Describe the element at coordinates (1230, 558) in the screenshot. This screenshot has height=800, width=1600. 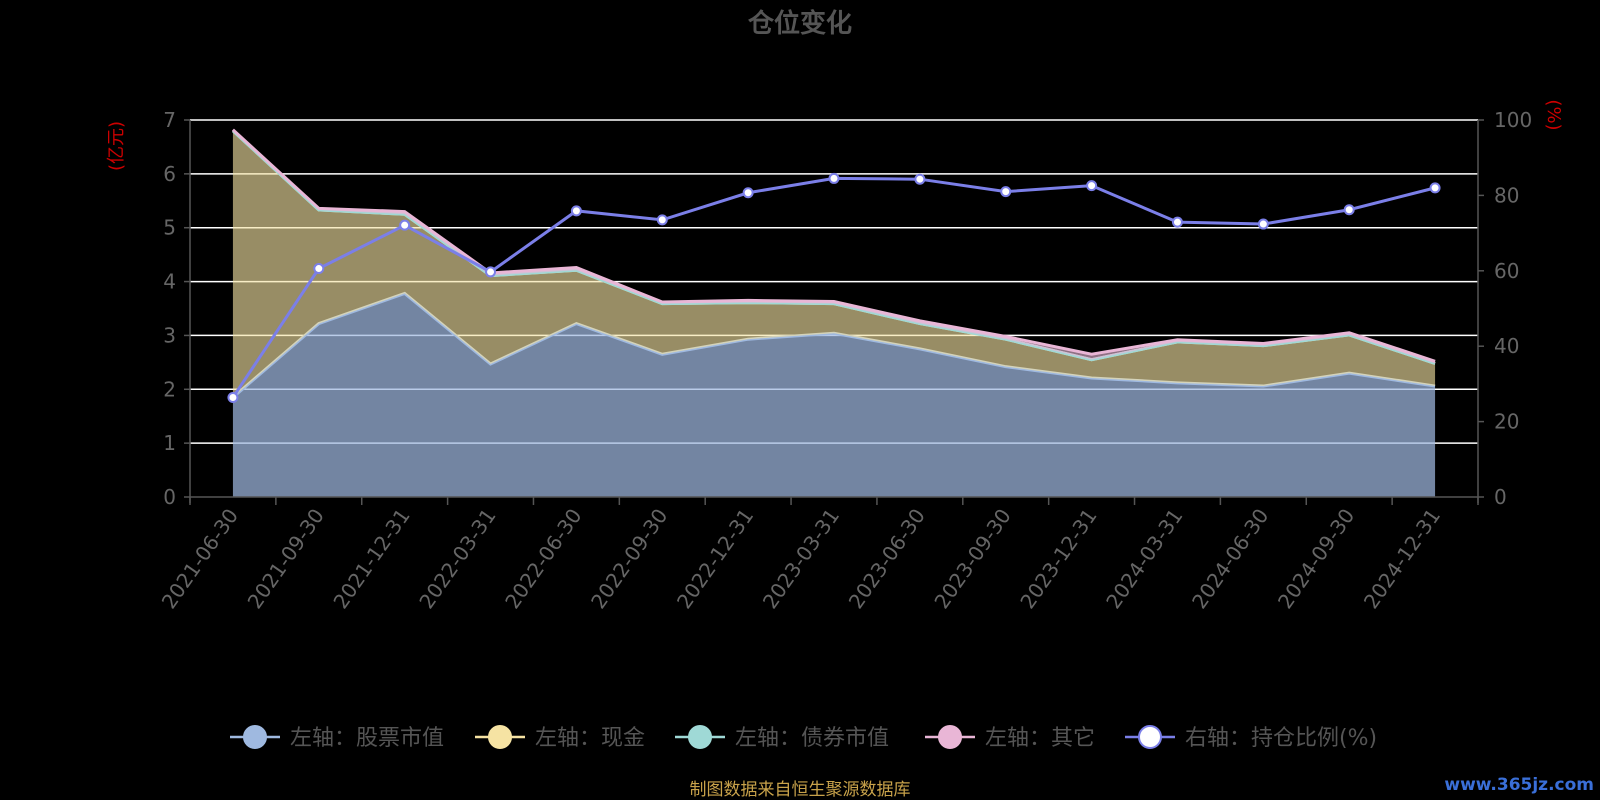
I see `x-tick-label: 2024-06-30` at that location.